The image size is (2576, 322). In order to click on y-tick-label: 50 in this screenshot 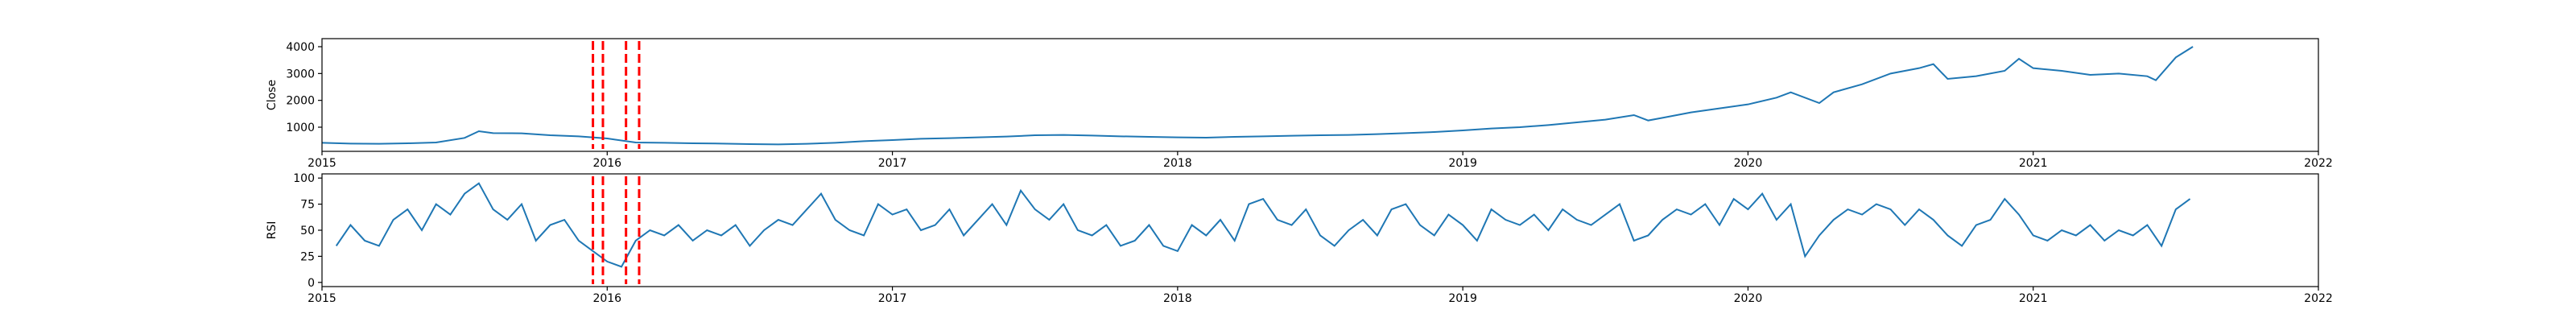, I will do `click(307, 231)`.